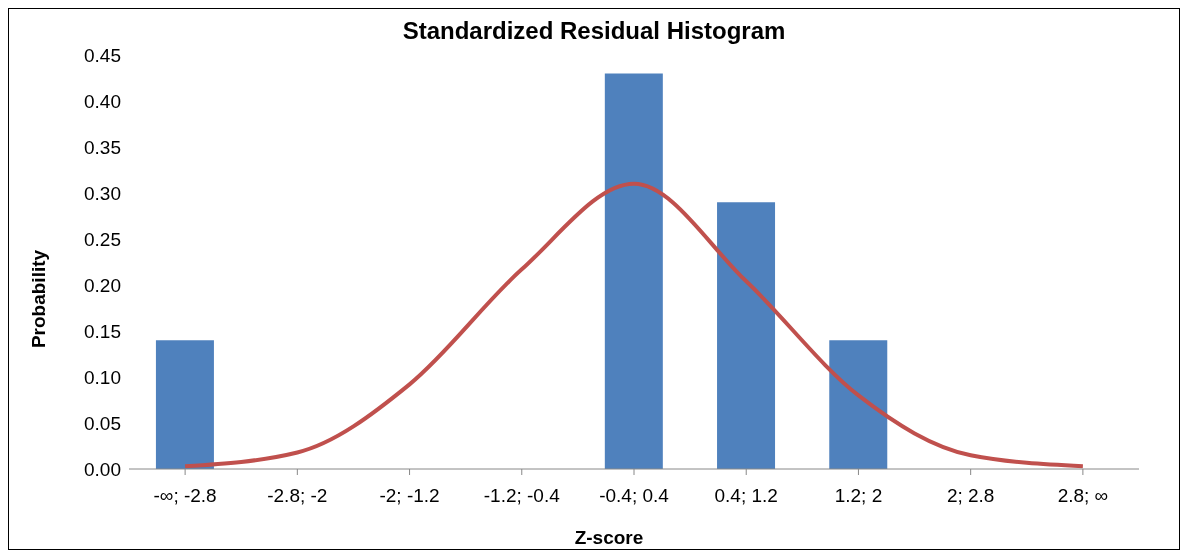  Describe the element at coordinates (297, 496) in the screenshot. I see `x-tick-label: -2.8; -2` at that location.